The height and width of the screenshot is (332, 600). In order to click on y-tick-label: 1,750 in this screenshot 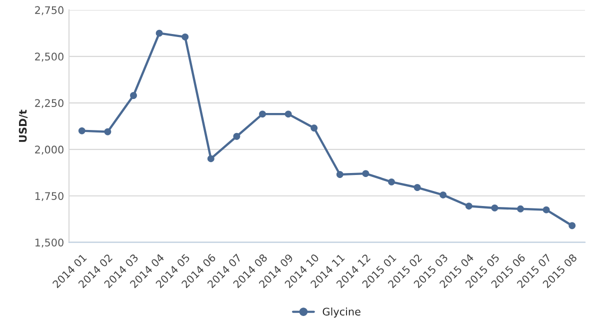, I will do `click(49, 197)`.